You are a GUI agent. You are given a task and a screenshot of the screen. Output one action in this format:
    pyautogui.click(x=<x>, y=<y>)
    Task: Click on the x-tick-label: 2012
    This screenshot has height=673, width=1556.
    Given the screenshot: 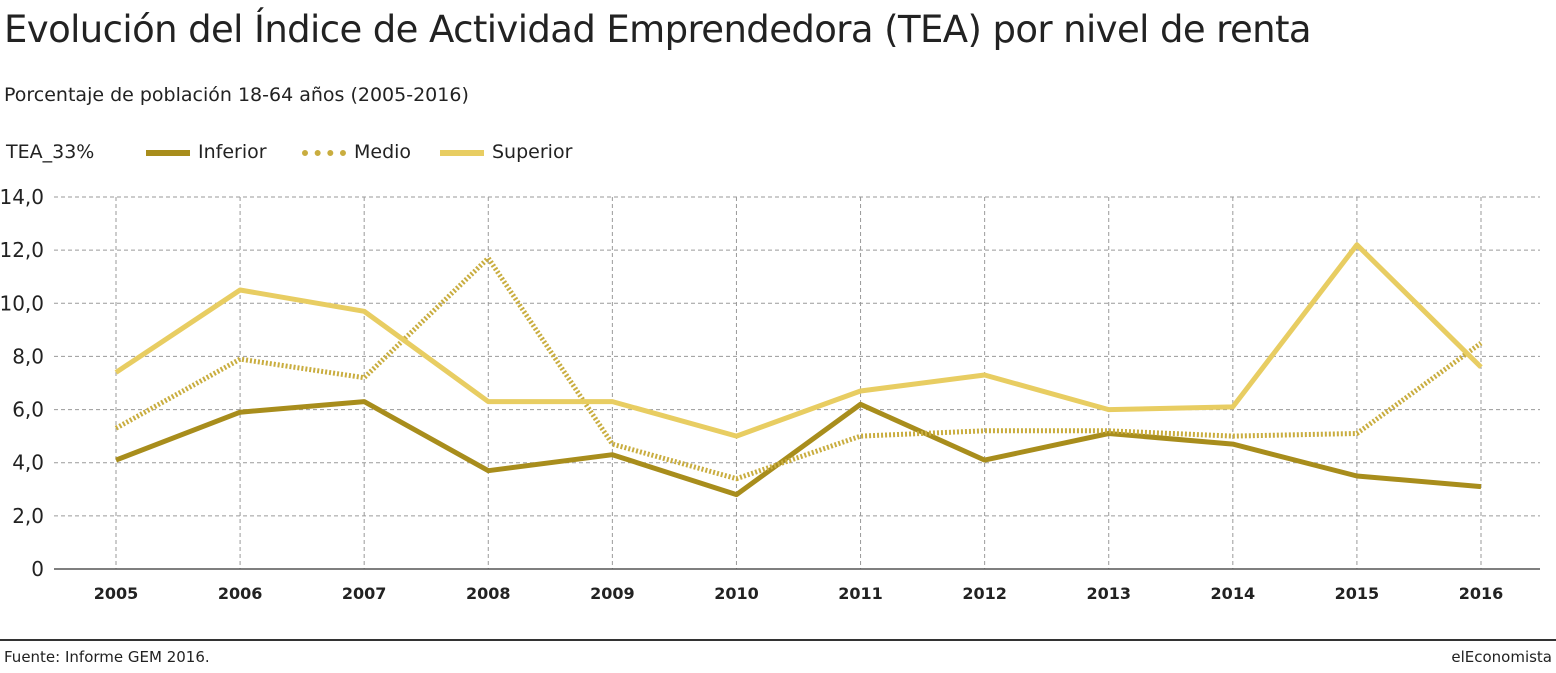 What is the action you would take?
    pyautogui.click(x=984, y=593)
    